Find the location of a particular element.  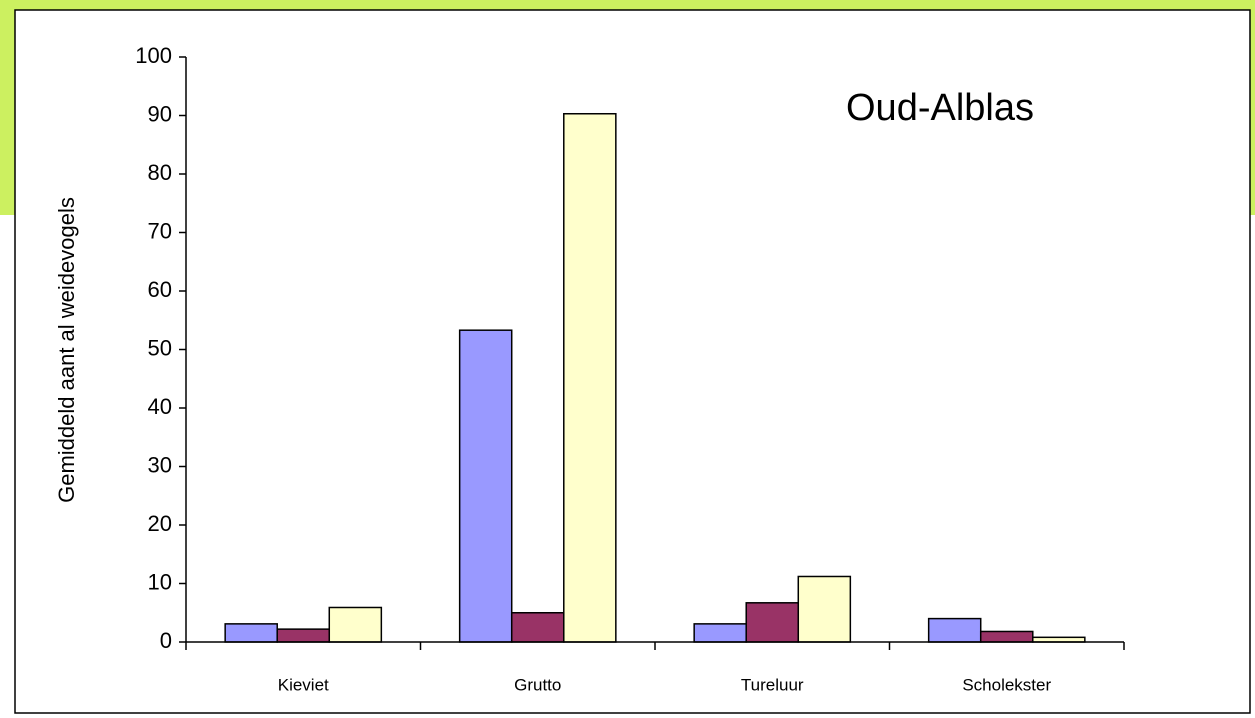

y-tick-label: 100 is located at coordinates (153, 55).